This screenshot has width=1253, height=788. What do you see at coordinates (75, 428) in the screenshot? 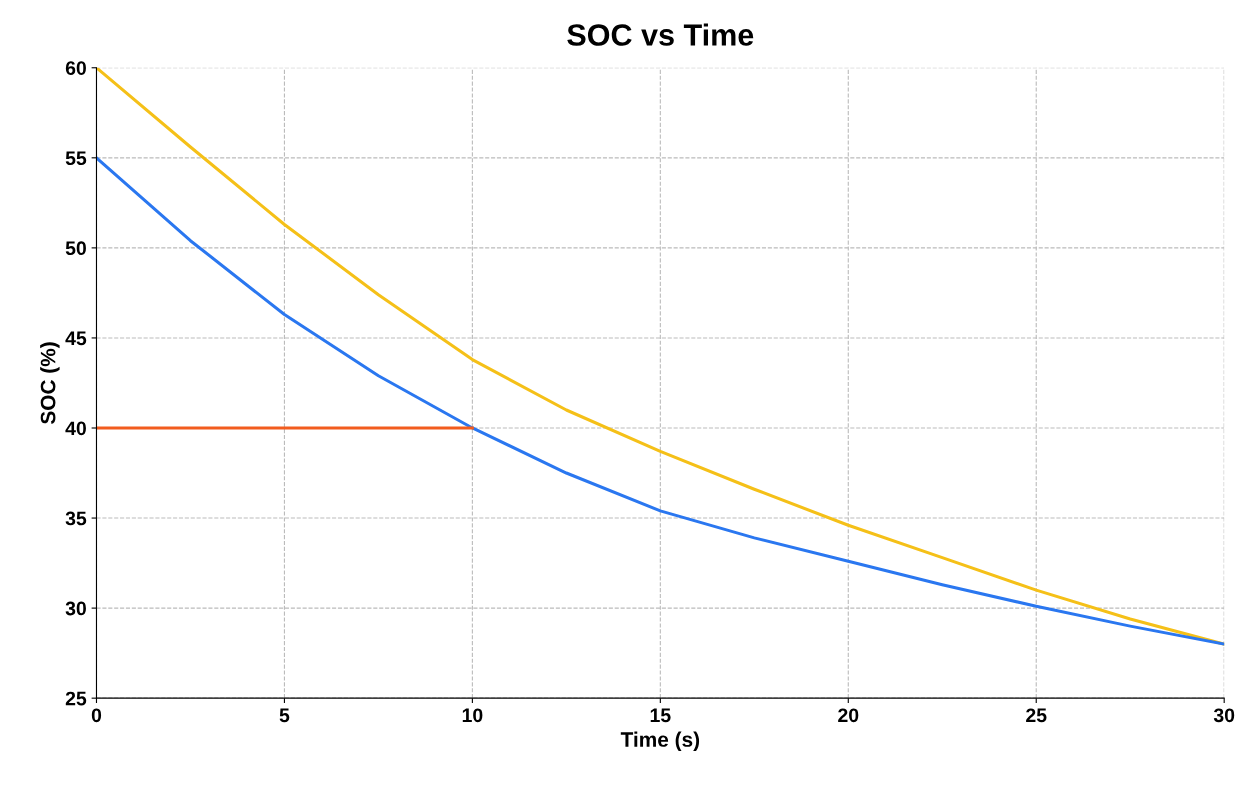
I see `y-tick-label: 40` at bounding box center [75, 428].